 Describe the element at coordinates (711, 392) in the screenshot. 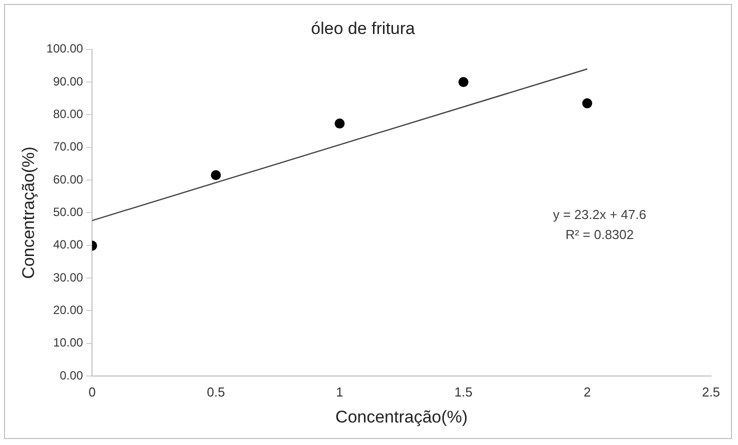

I see `x-tick-label: 2.5` at that location.